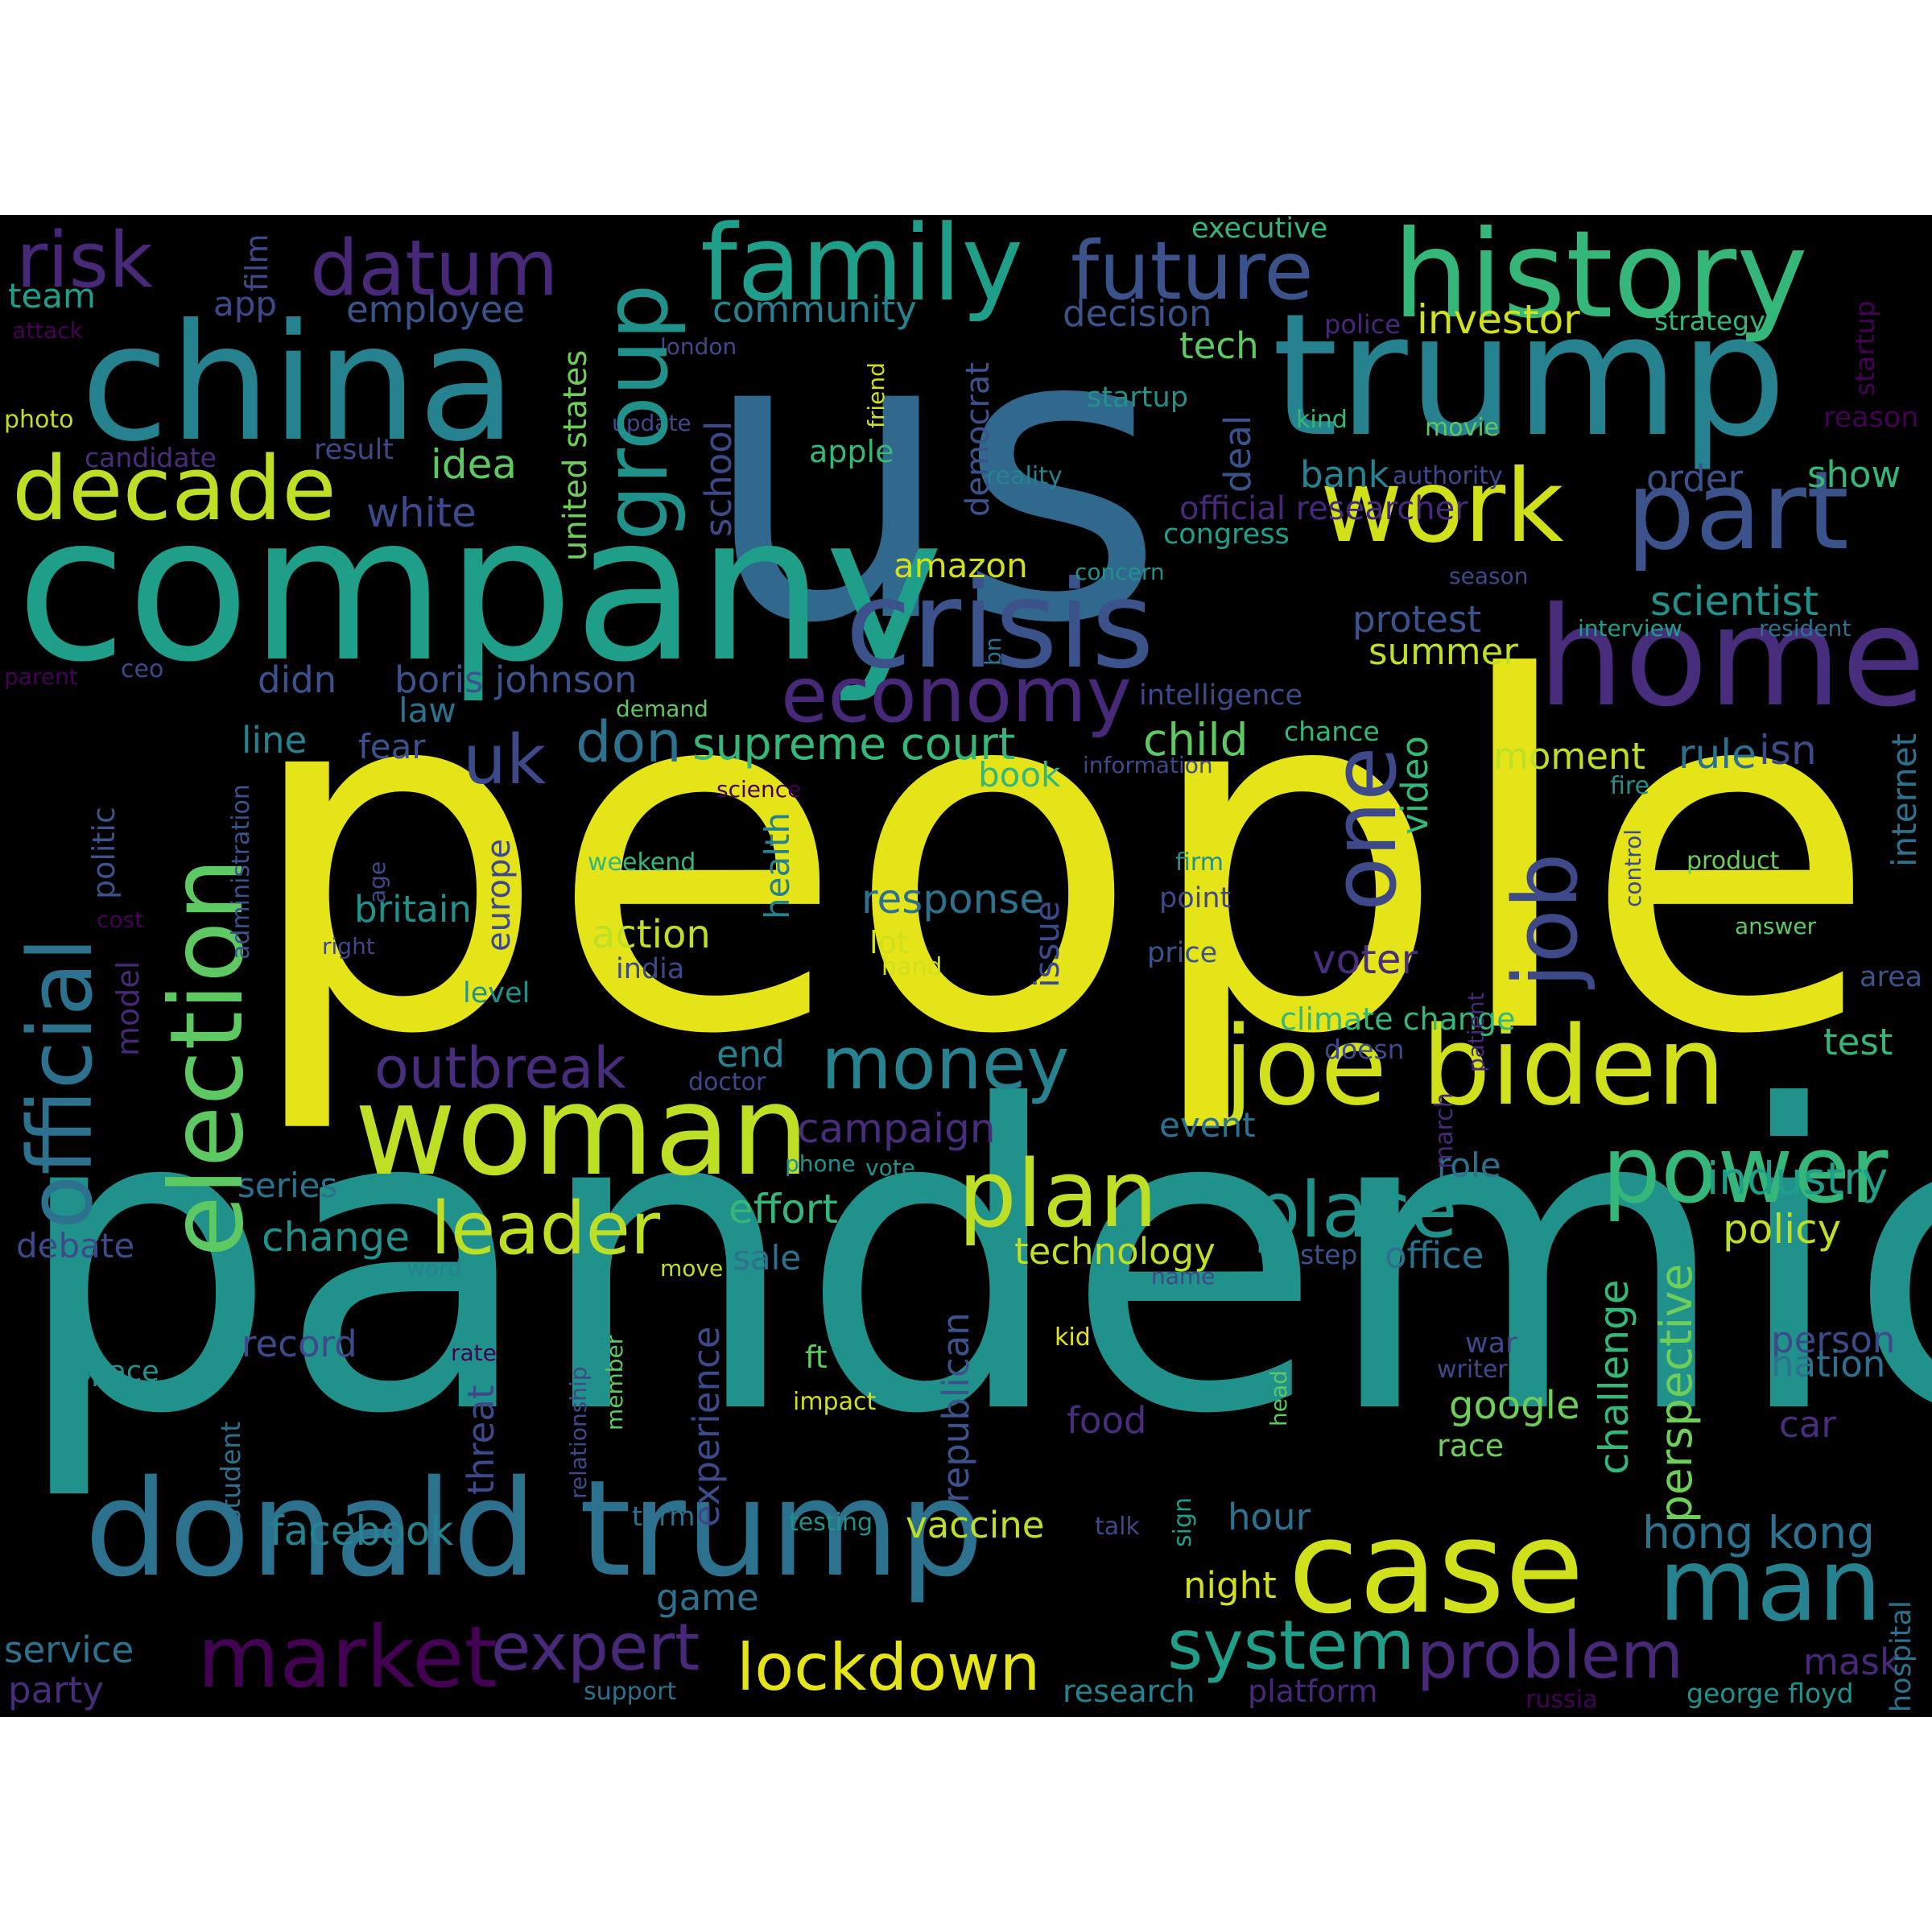  I want to click on word-office: office, so click(1434, 1255).